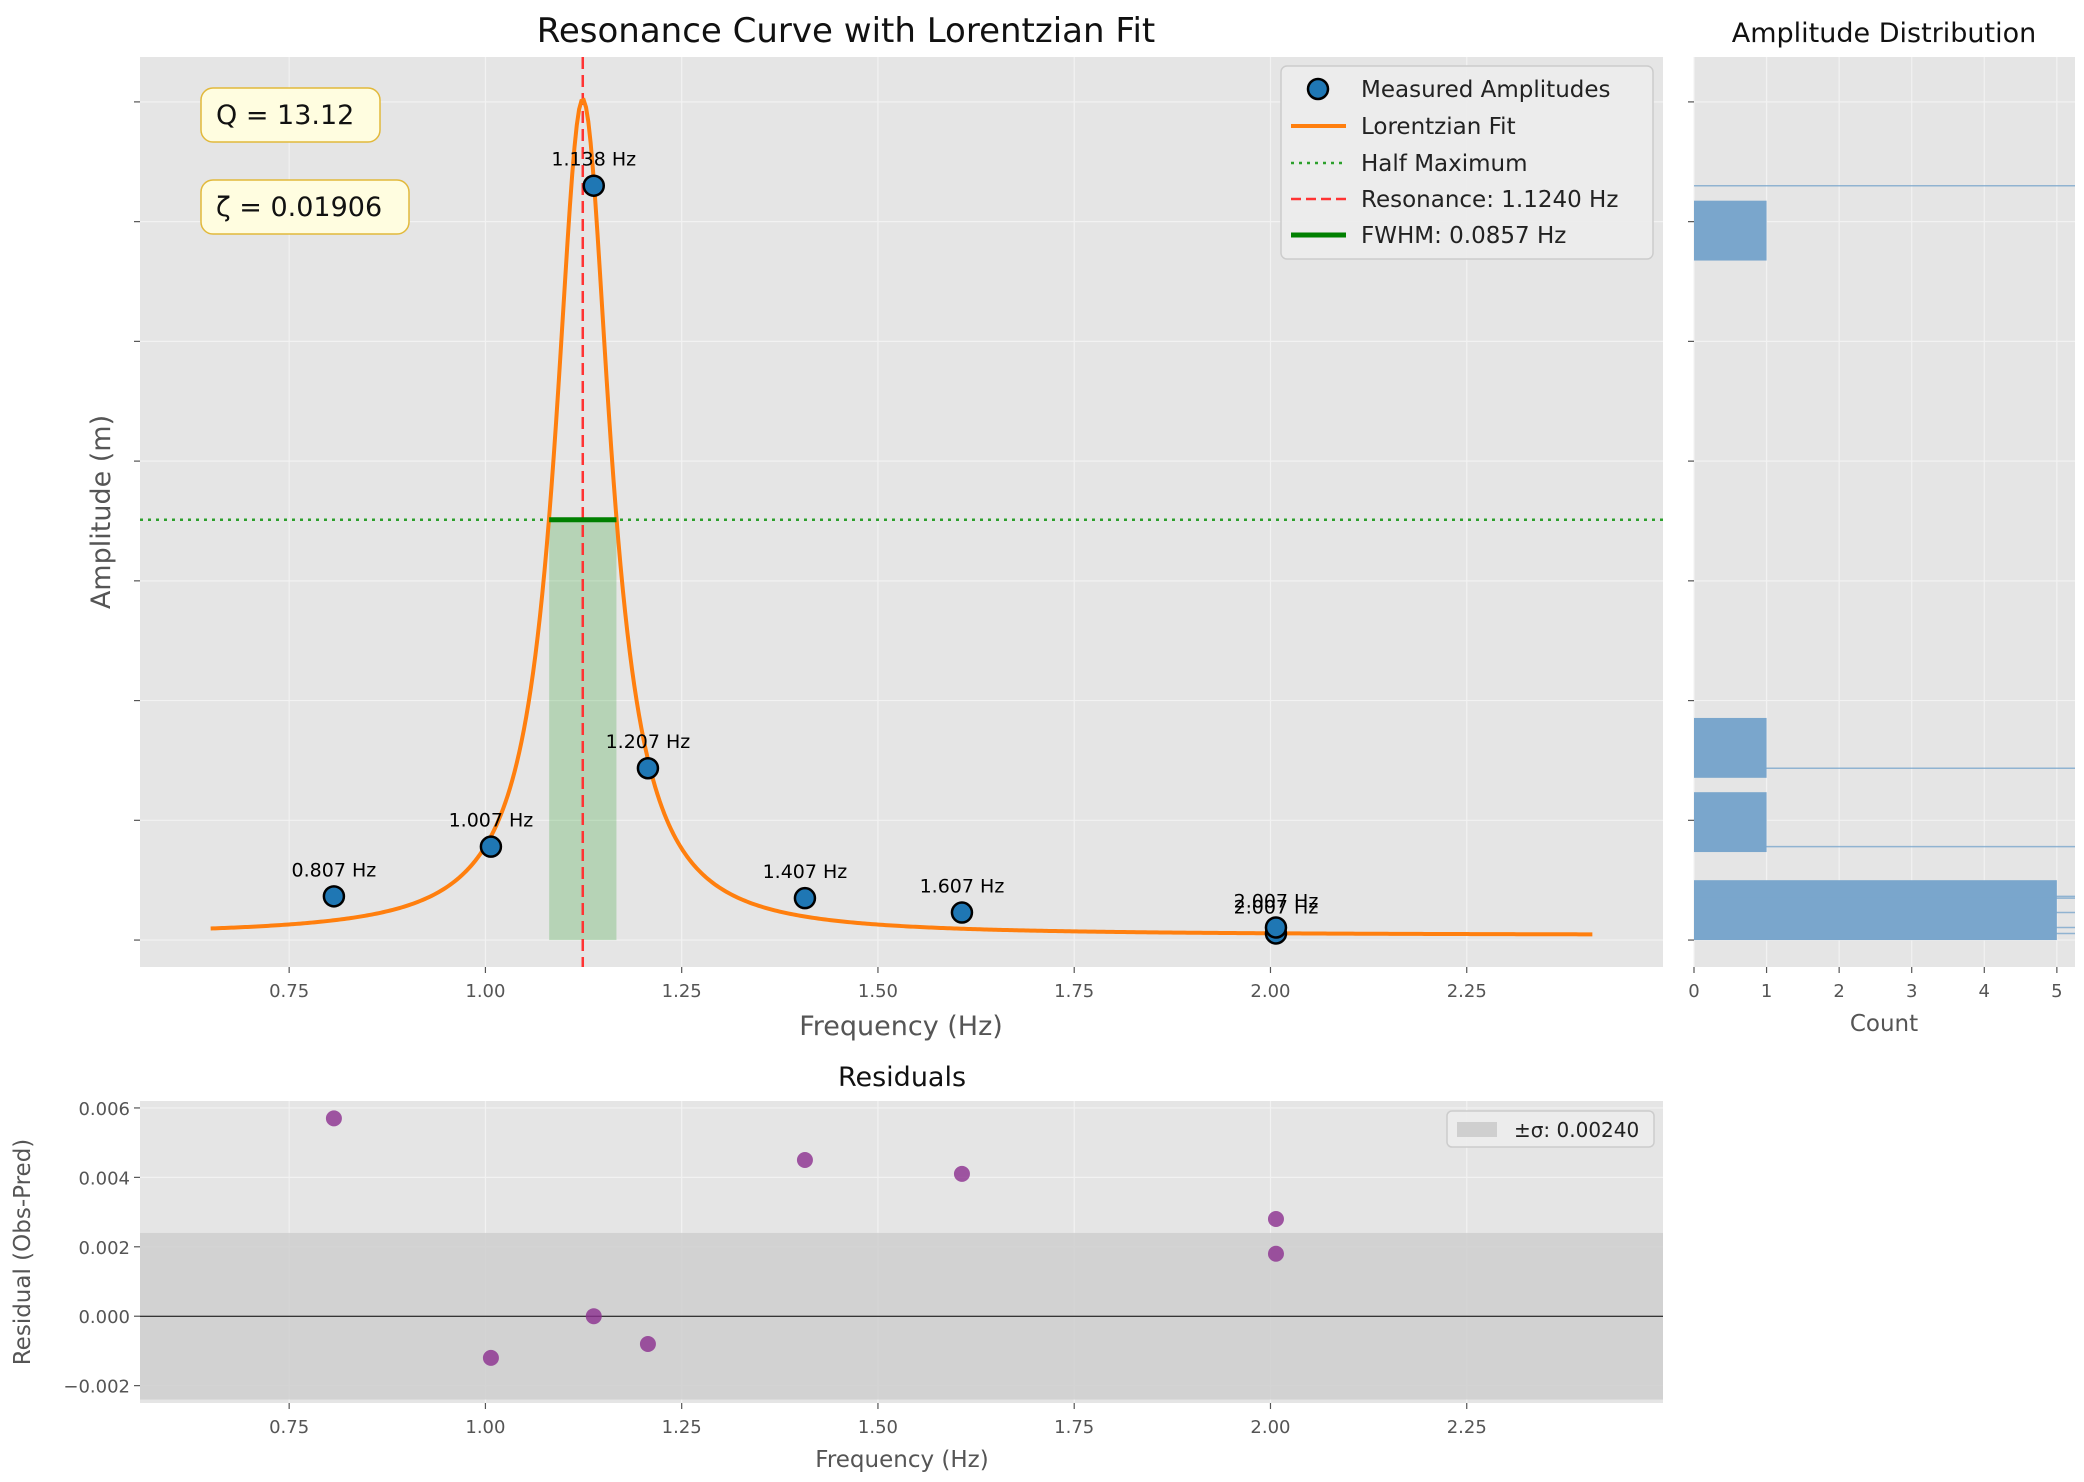  I want to click on histogram-x-tick-label: 3, so click(1911, 991).